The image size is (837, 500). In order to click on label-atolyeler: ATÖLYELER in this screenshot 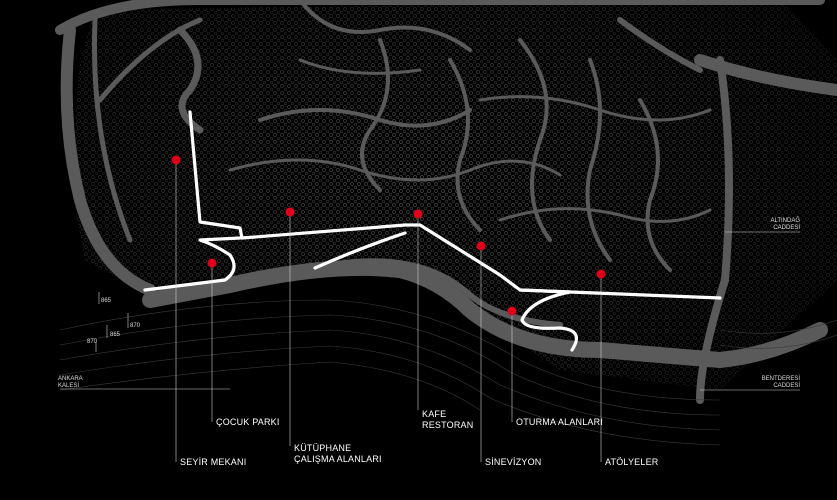, I will do `click(631, 462)`.